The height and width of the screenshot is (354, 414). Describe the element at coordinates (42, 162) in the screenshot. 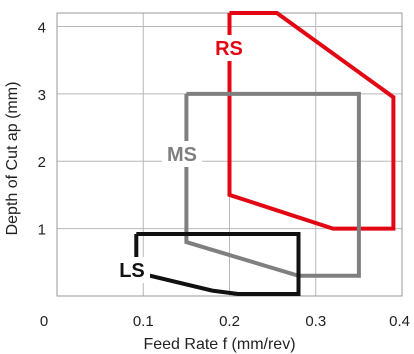

I see `y-tick-label: 2` at that location.